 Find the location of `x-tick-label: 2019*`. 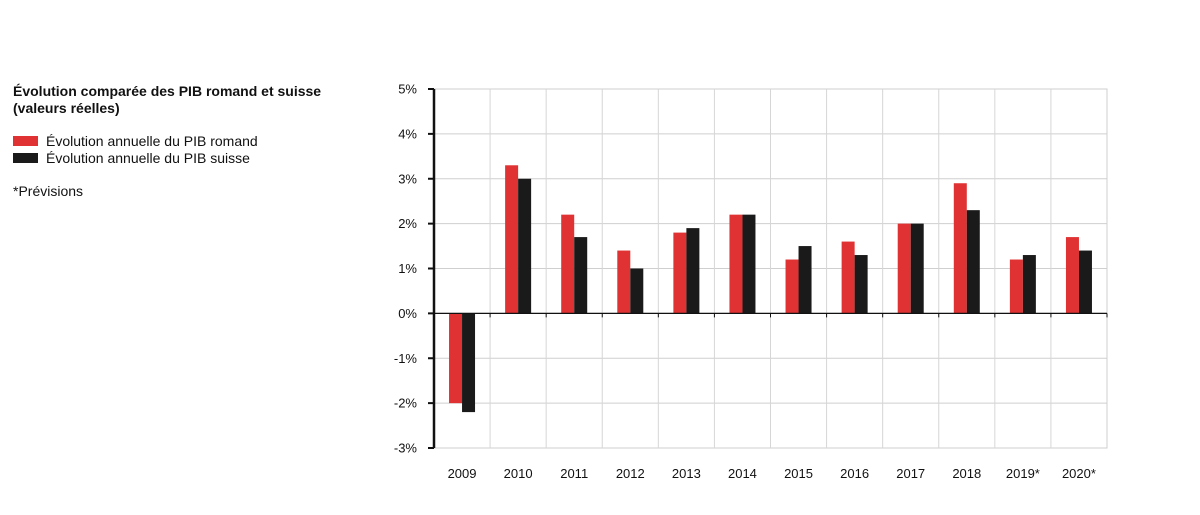

x-tick-label: 2019* is located at coordinates (1023, 473).